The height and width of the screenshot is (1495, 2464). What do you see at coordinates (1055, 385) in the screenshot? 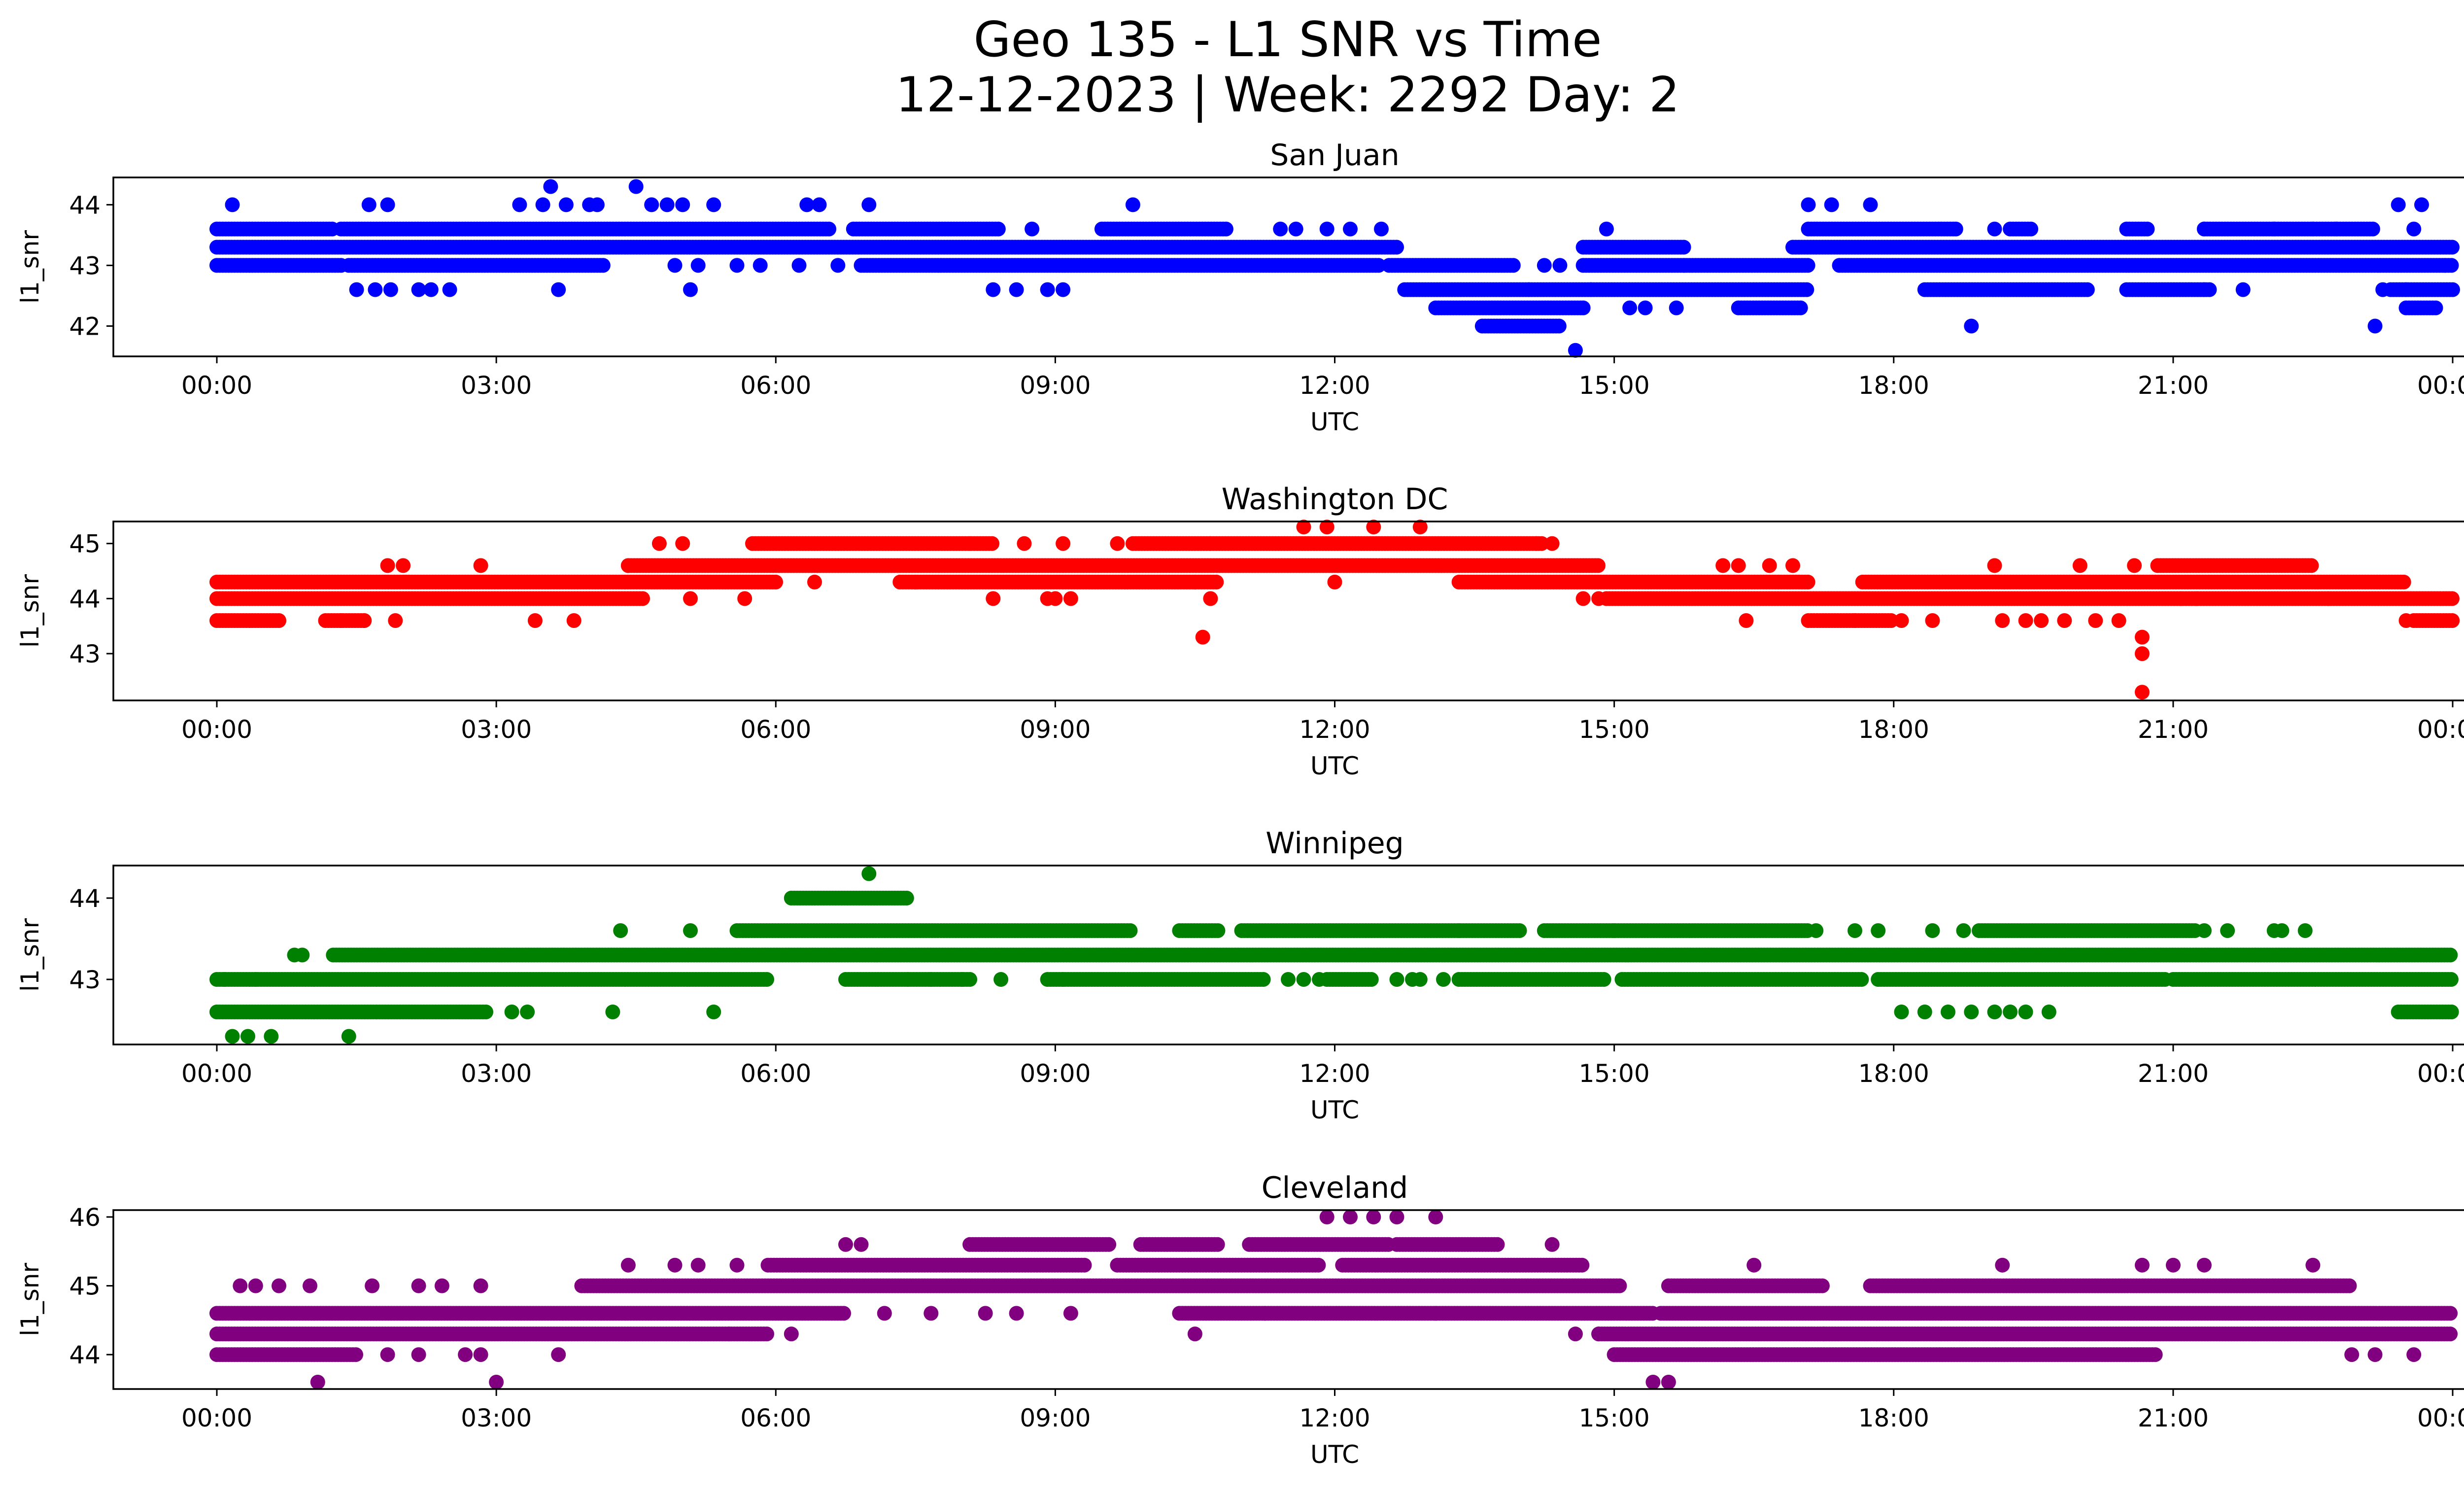
I see `x-tick-label: 09:00` at bounding box center [1055, 385].